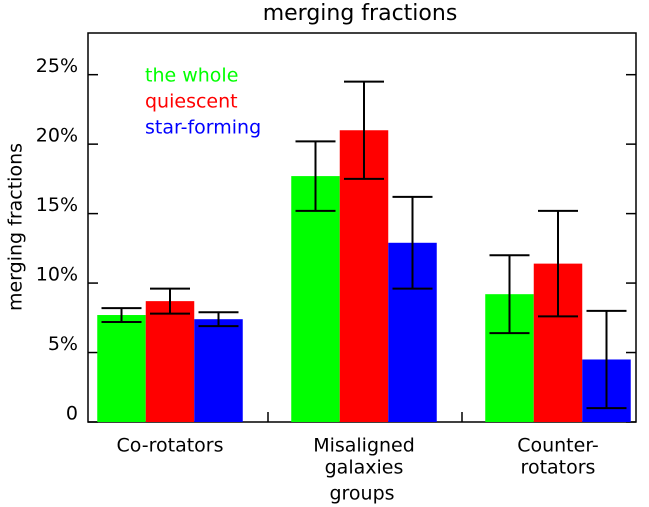 Image resolution: width=649 pixels, height=507 pixels. I want to click on chart-title: merging fractions, so click(360, 13).